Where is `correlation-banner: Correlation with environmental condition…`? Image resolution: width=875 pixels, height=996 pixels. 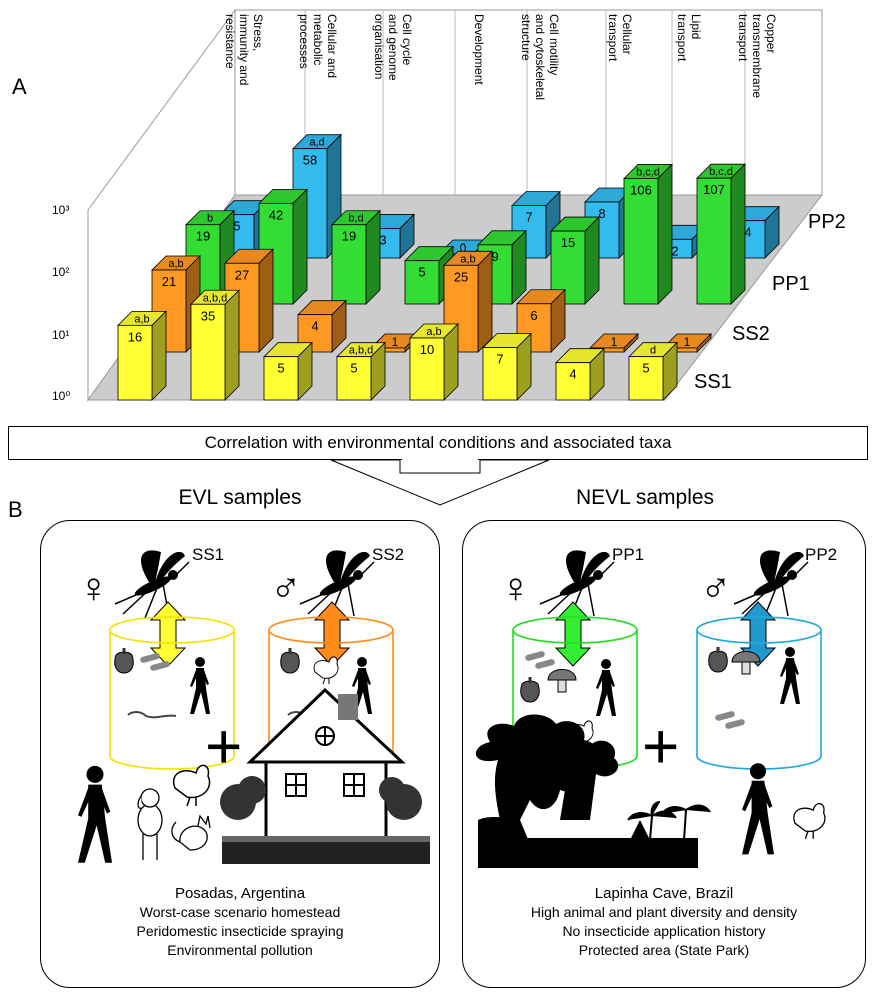 correlation-banner: Correlation with environmental condition… is located at coordinates (438, 443).